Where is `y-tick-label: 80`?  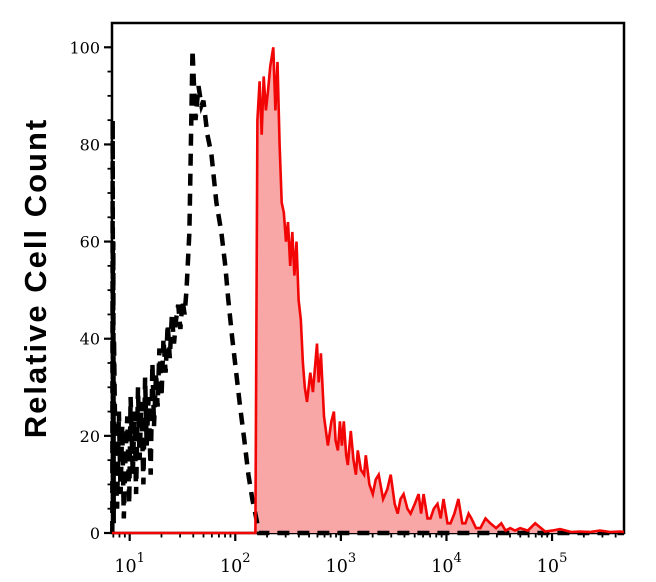 y-tick-label: 80 is located at coordinates (90, 144).